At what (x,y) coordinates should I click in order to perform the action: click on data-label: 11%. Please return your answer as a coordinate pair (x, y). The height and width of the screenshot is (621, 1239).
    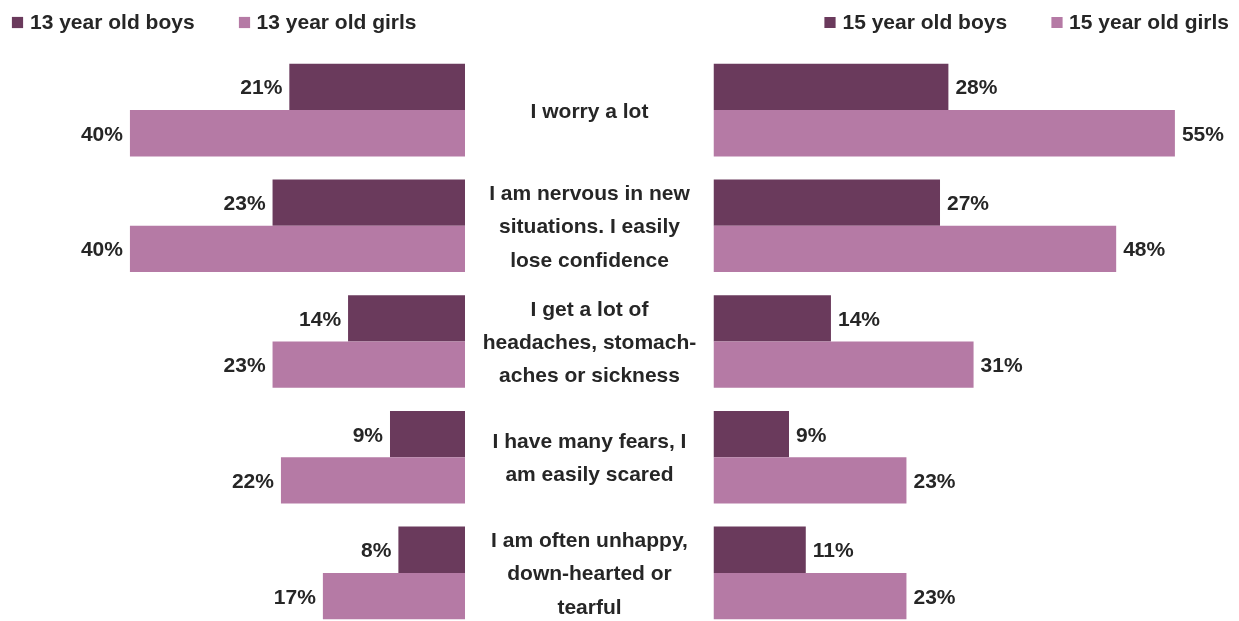
    Looking at the image, I should click on (833, 550).